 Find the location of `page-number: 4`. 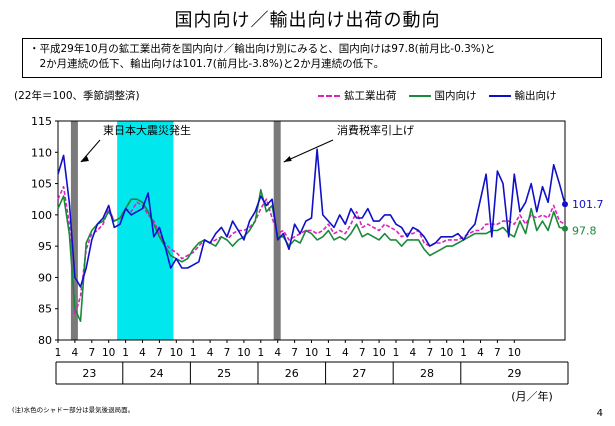

page-number: 4 is located at coordinates (599, 413).